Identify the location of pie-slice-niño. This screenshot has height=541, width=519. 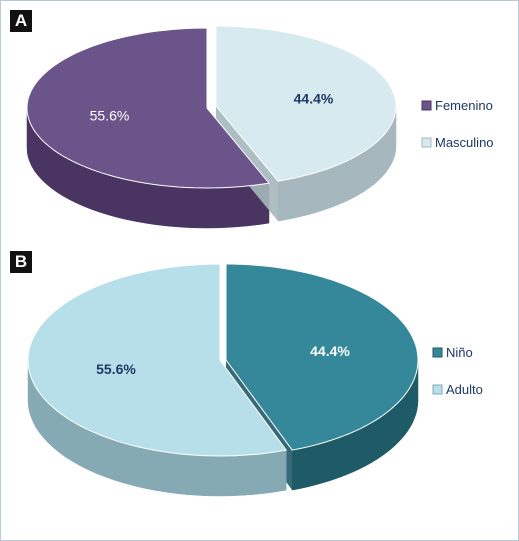
(322, 357).